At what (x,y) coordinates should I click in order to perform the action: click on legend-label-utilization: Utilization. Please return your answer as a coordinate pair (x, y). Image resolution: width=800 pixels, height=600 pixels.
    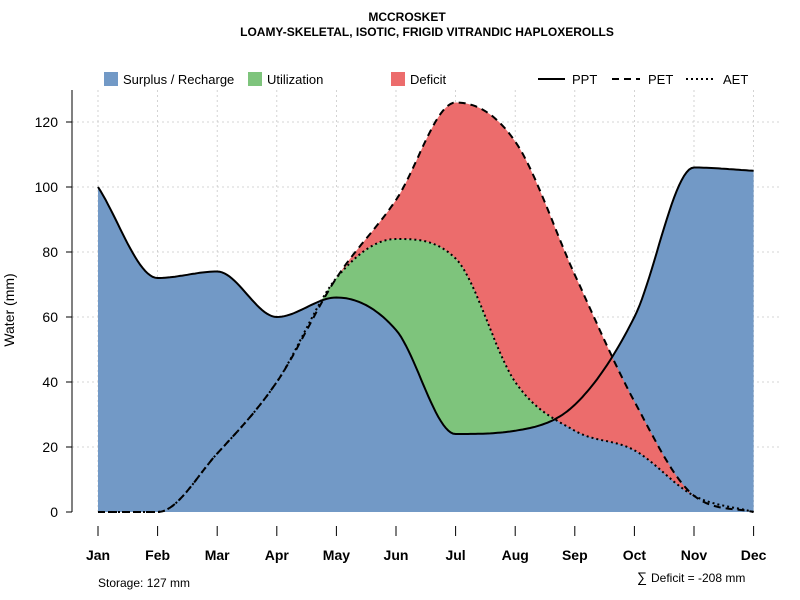
    Looking at the image, I should click on (295, 79).